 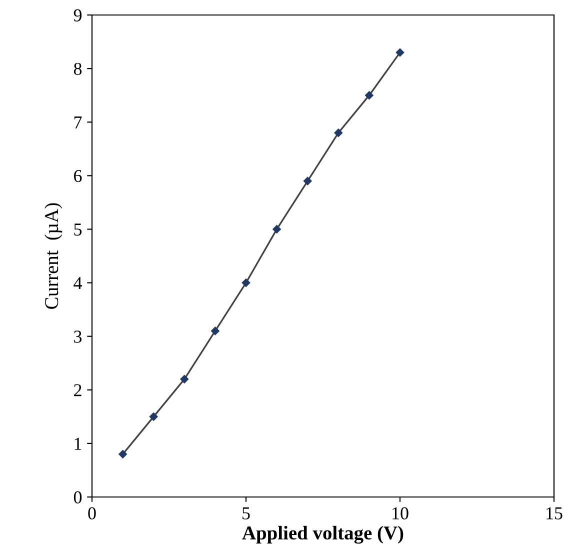 What do you see at coordinates (78, 15) in the screenshot?
I see `y-tick-label: 9` at bounding box center [78, 15].